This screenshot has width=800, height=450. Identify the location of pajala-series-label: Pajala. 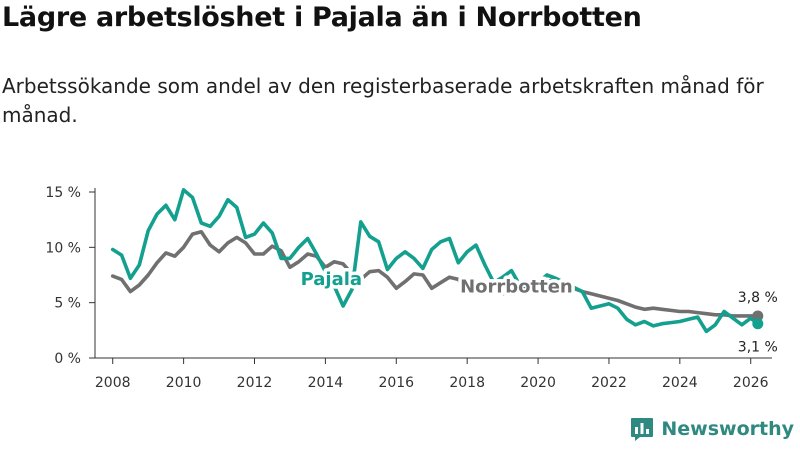
(332, 279).